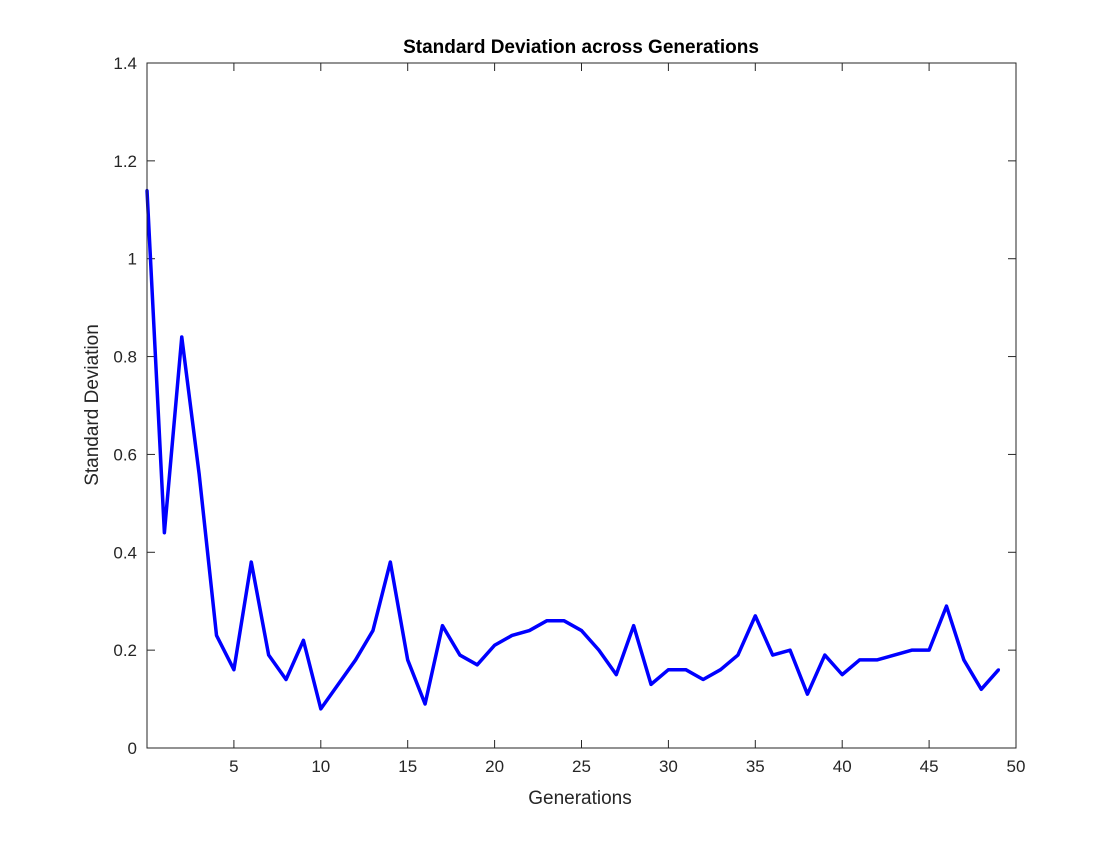 This screenshot has height=845, width=1120. I want to click on x-tick-label: 35, so click(755, 766).